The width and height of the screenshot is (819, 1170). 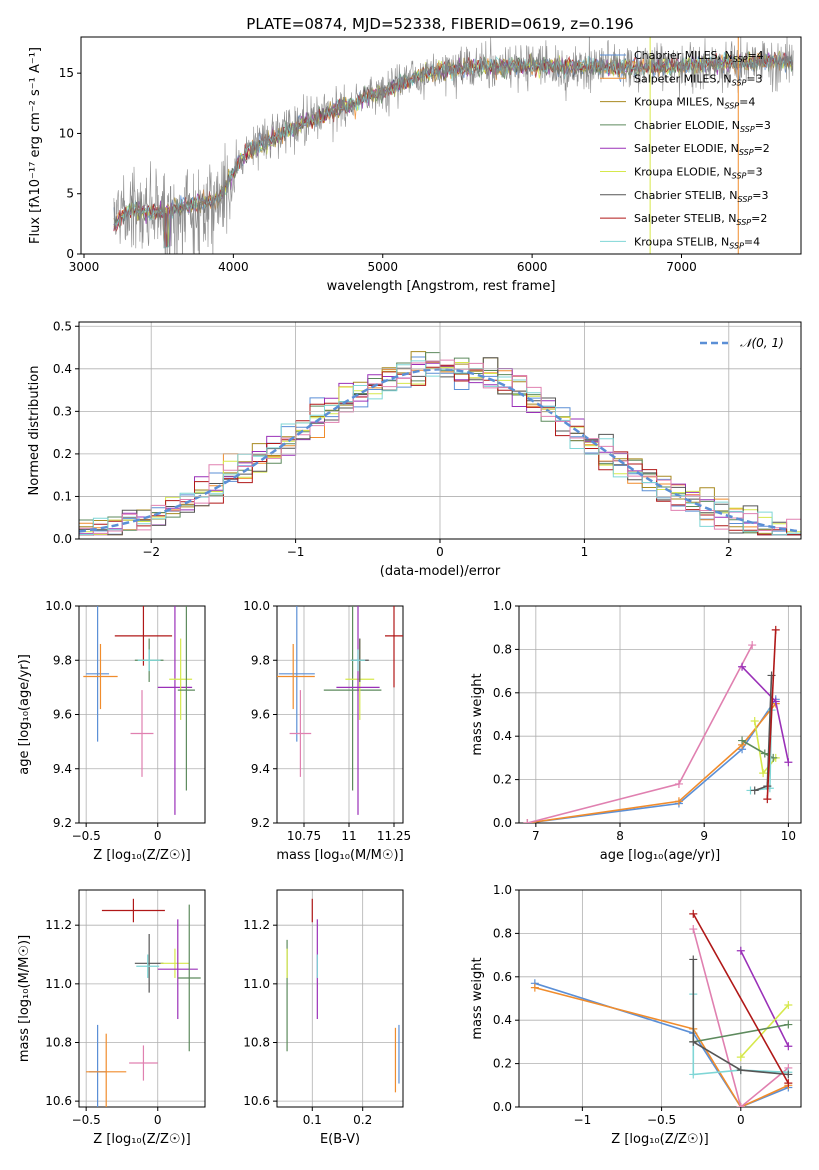 I want to click on mass_vs_ebv-panel: 0.1 0.2 10.6 10.8 11.0 11.2 E(B-V), so click(x=323, y=1018).